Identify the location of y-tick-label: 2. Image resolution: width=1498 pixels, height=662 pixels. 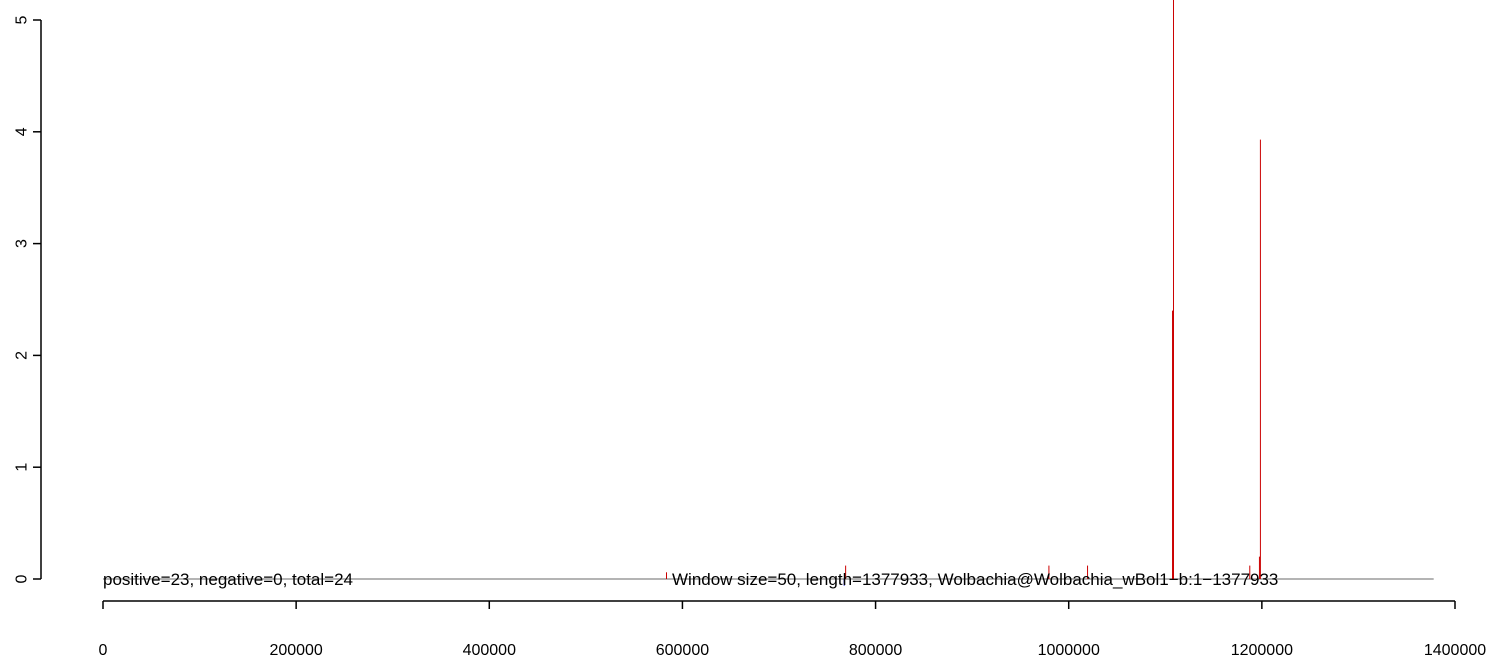
(22, 355).